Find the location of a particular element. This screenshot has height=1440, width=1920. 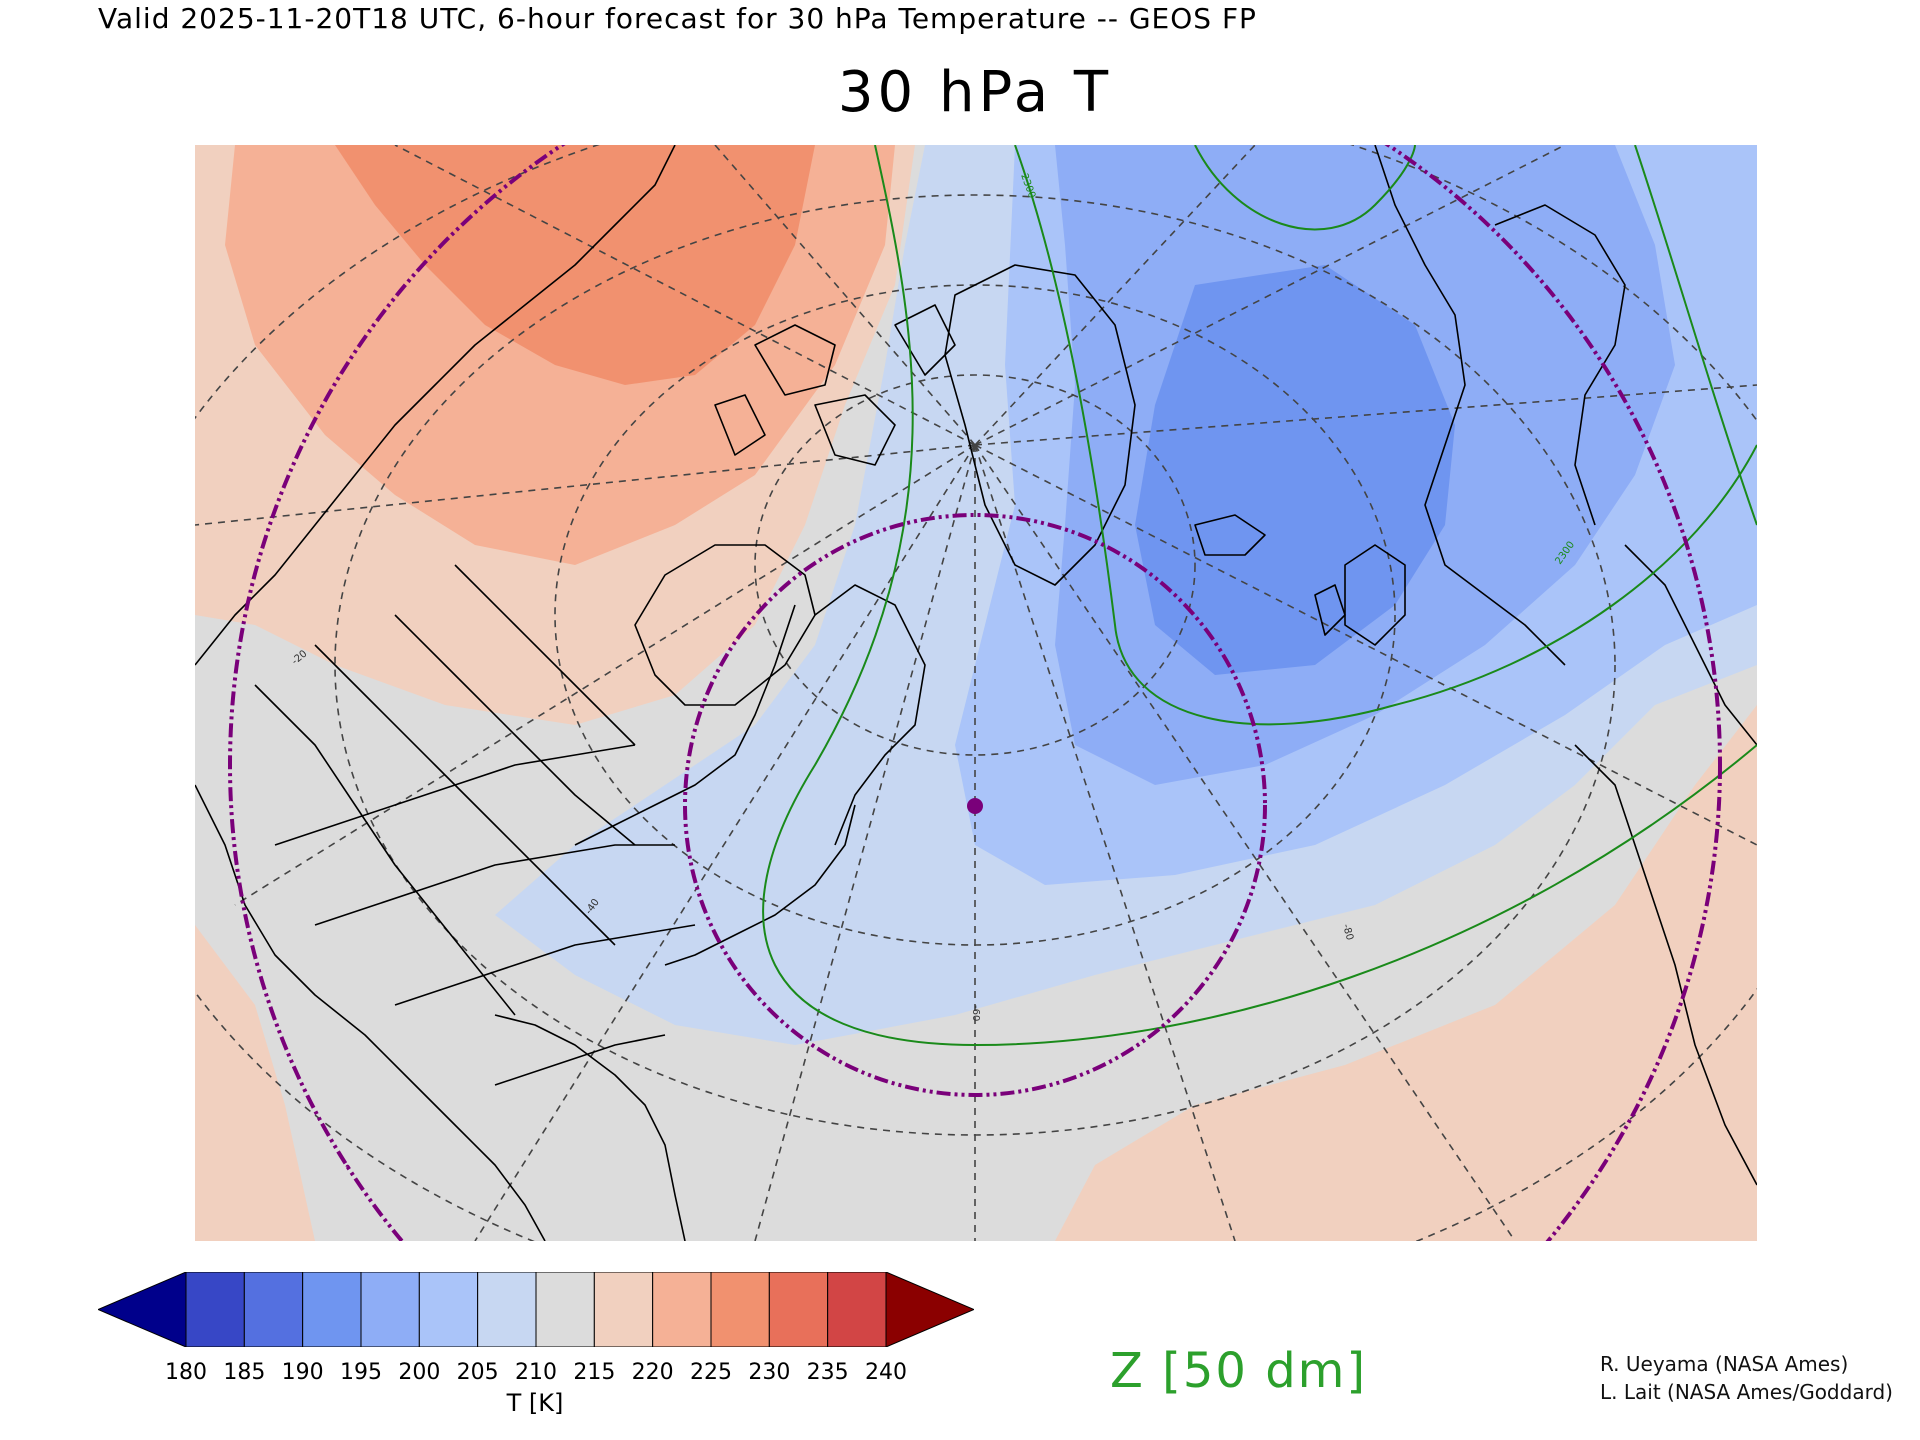

grid-label-east: -80 is located at coordinates (1347, 932).